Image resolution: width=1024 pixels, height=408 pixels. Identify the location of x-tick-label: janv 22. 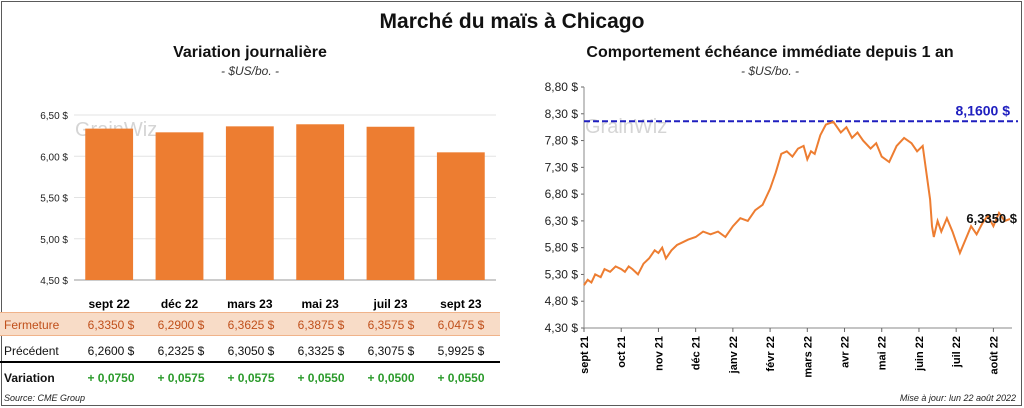
(734, 355).